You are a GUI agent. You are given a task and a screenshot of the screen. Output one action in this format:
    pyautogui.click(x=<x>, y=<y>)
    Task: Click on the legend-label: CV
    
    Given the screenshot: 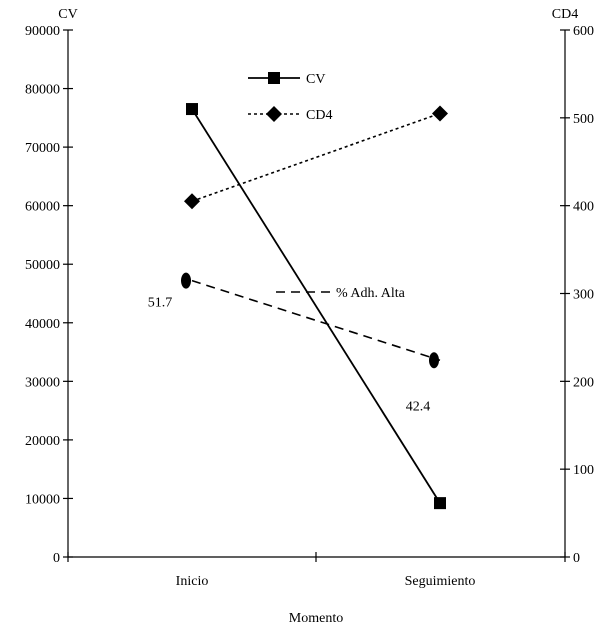 What is the action you would take?
    pyautogui.click(x=315, y=79)
    